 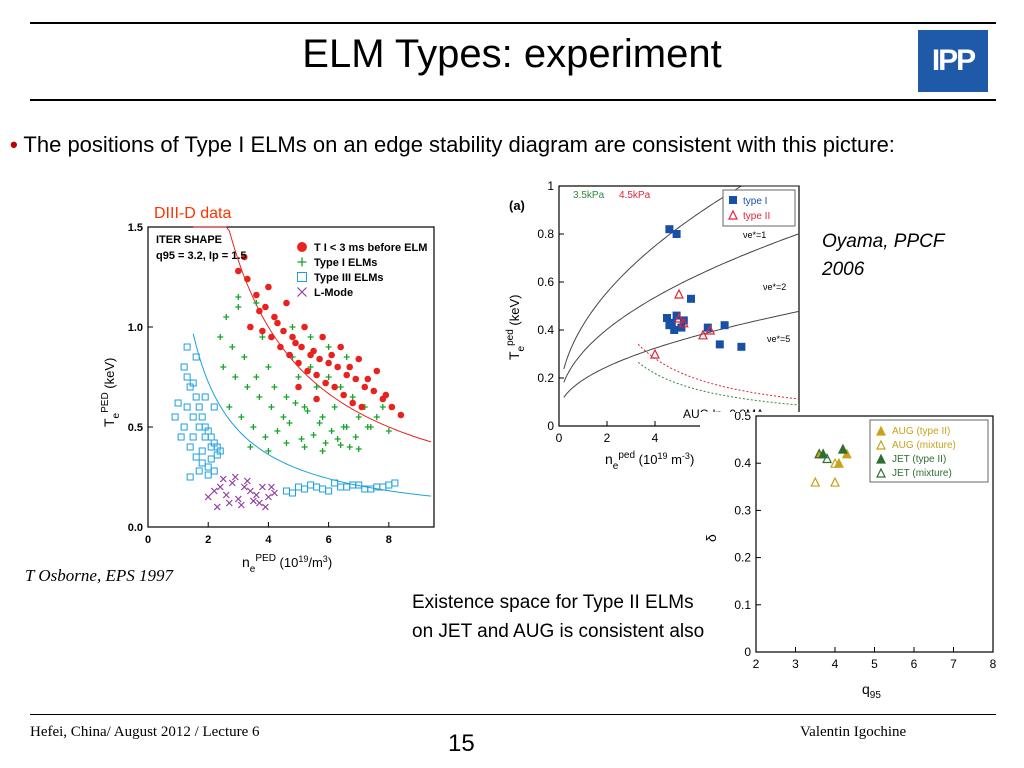 I want to click on axis-label-part: 3, so click(x=325, y=559).